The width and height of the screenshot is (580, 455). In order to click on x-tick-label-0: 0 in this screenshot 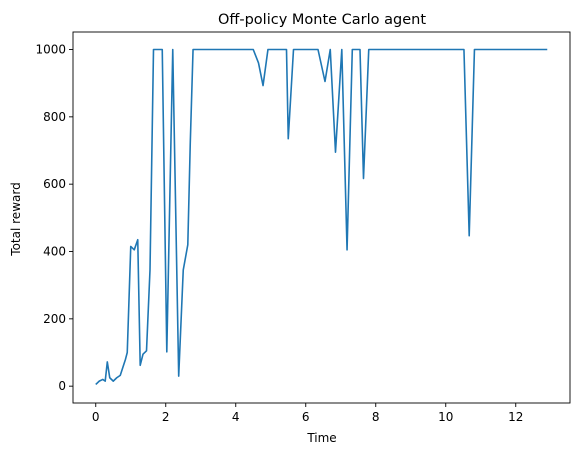, I will do `click(96, 417)`.